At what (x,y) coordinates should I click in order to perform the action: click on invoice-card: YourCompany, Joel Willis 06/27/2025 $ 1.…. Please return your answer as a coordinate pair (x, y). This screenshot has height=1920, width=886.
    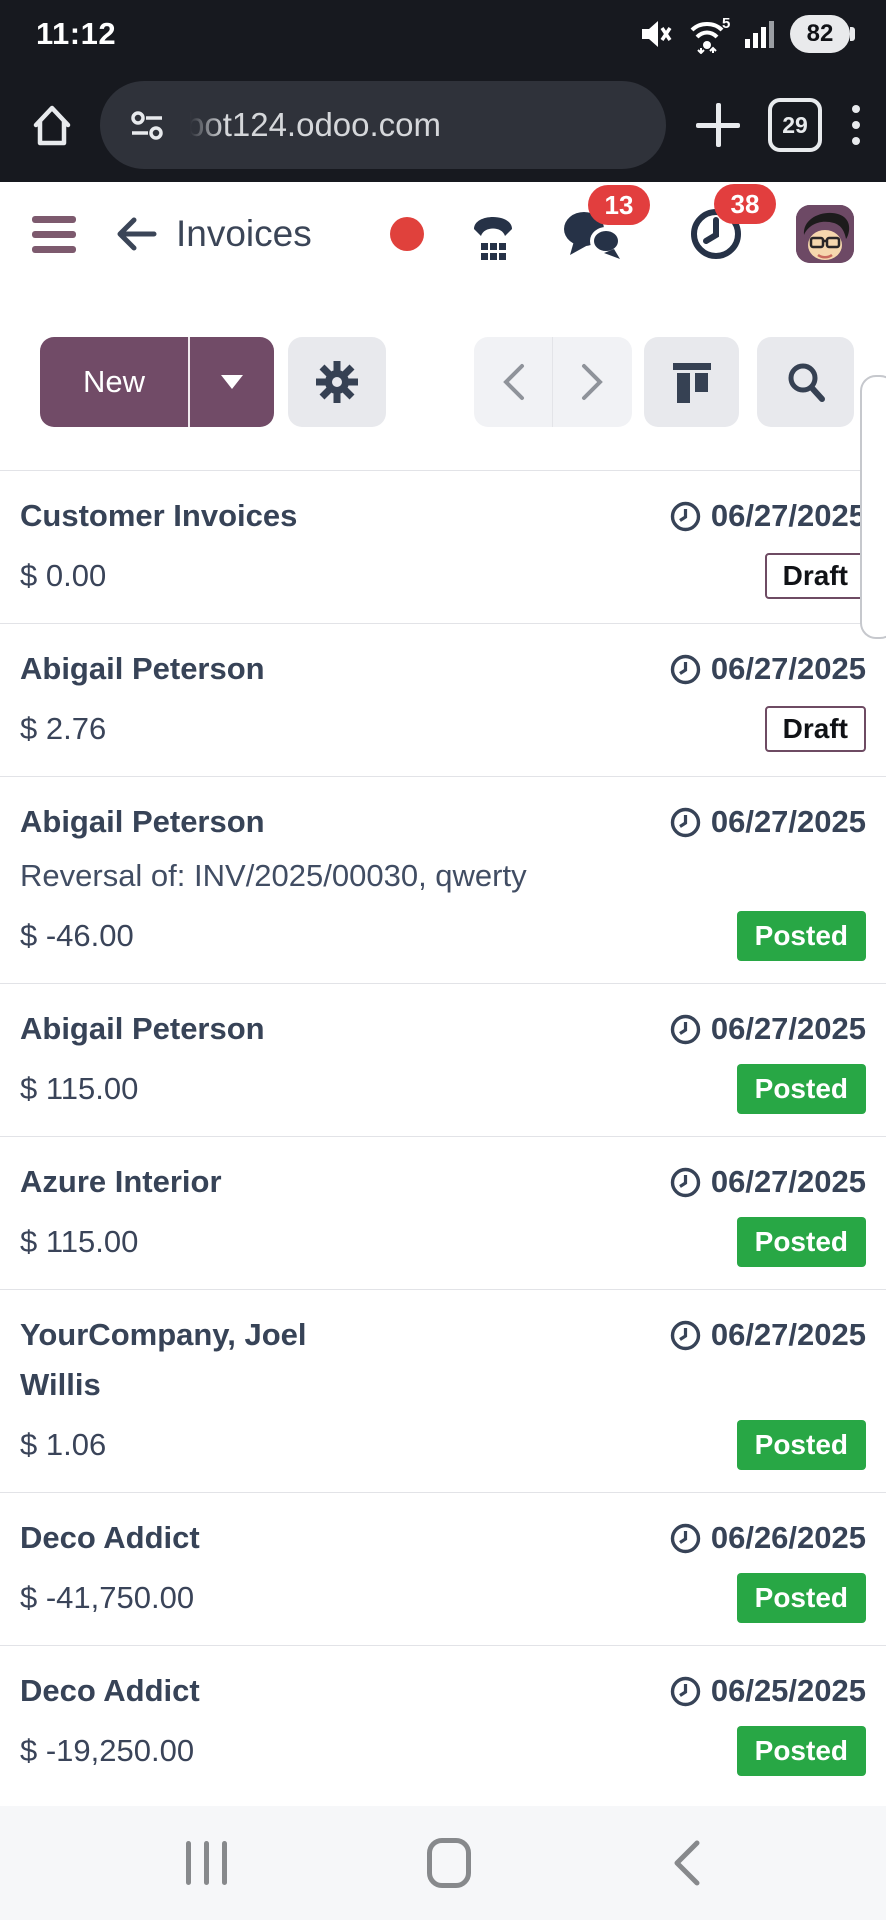
    Looking at the image, I should click on (443, 1390).